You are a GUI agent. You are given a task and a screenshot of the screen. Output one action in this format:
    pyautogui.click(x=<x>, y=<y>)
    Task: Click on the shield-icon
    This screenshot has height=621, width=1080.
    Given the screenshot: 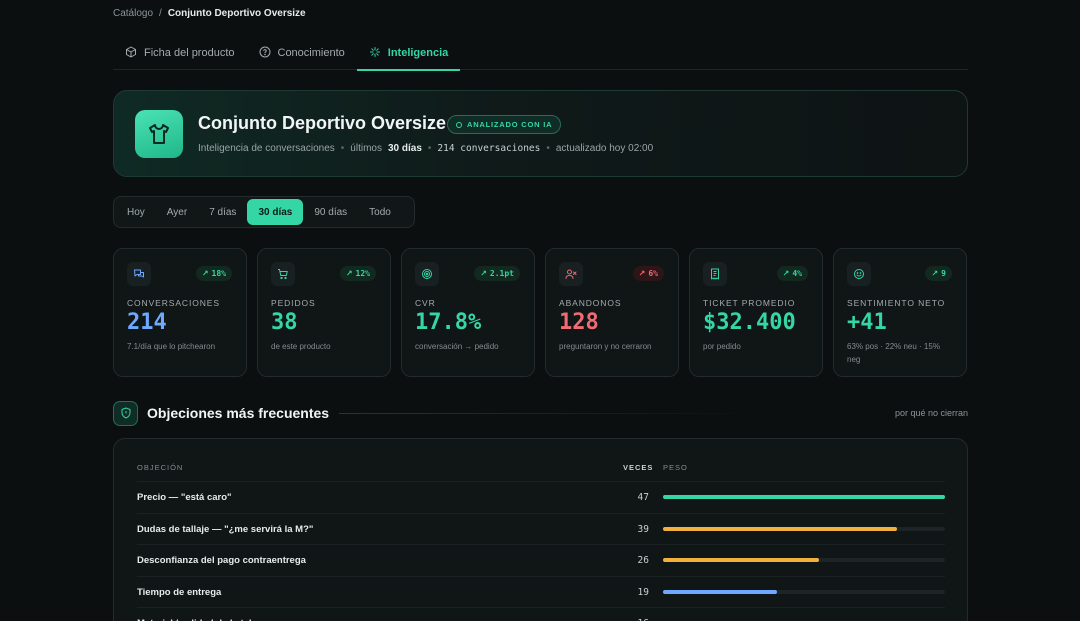 What is the action you would take?
    pyautogui.click(x=125, y=413)
    